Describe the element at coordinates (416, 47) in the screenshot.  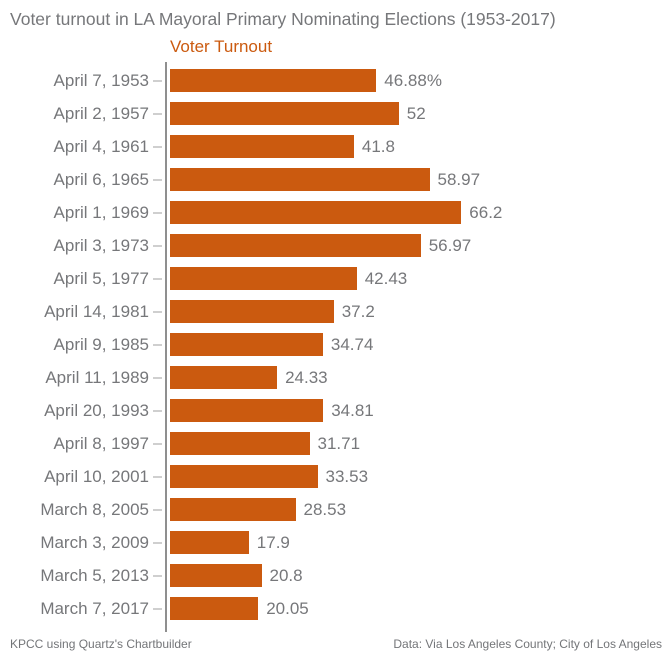
I see `legend: Voter Turnout` at that location.